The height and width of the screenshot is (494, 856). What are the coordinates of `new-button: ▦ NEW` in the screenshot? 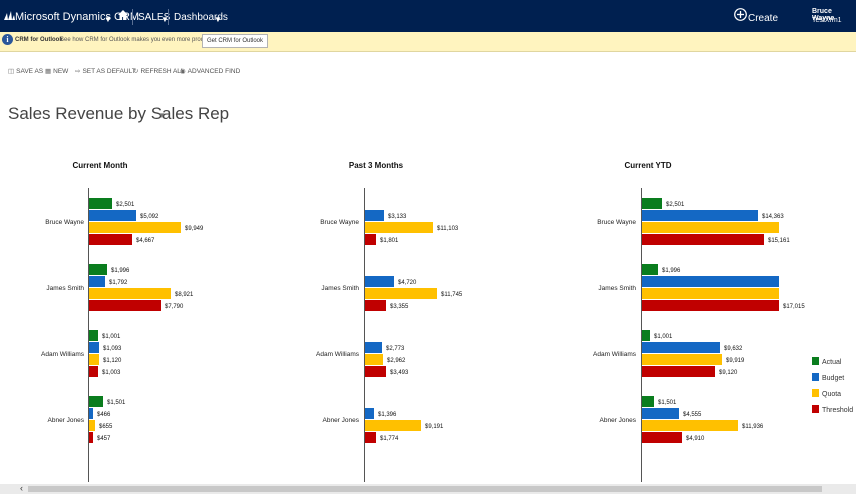 It's located at (56, 71).